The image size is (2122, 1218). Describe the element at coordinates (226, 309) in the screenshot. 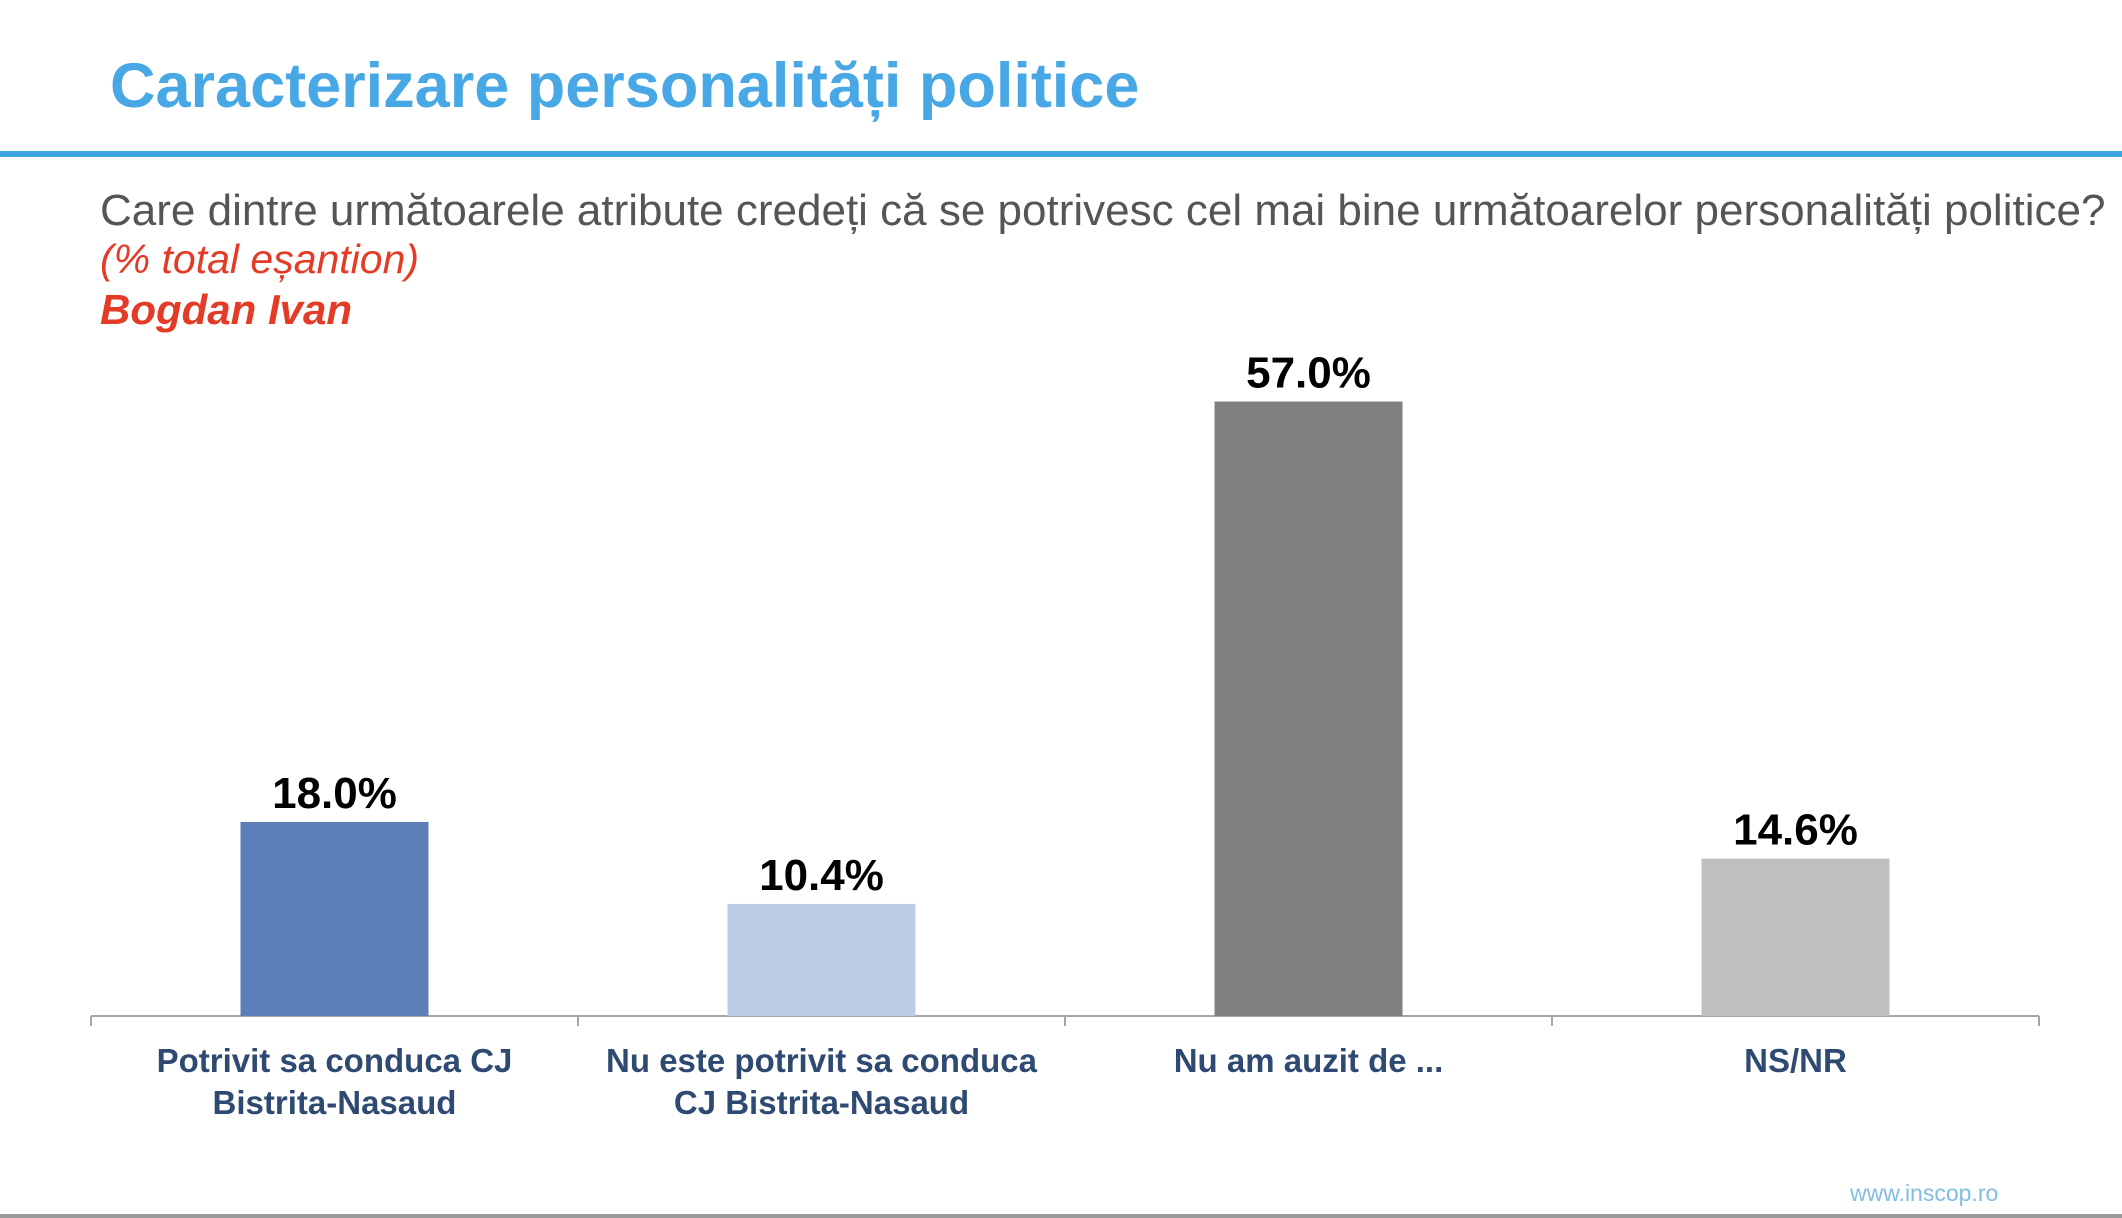

I see `person-name: Bogdan Ivan` at that location.